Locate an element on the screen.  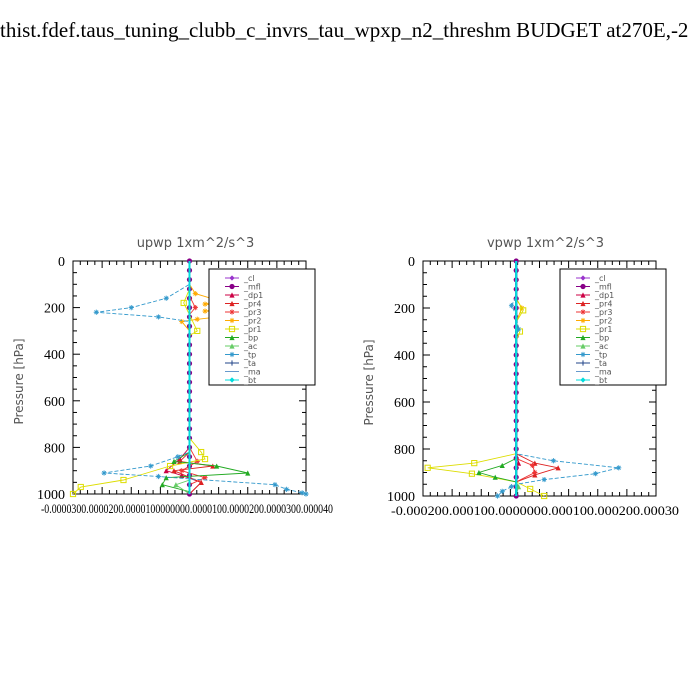
legend-item-dp1: _dp1 is located at coordinates (244, 295).